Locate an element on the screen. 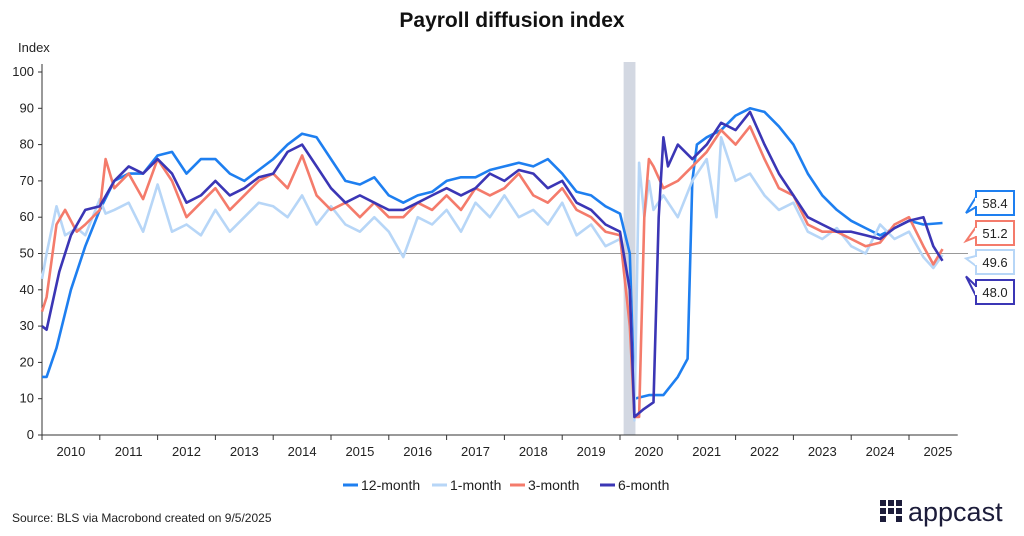  y-tick-label: 20 is located at coordinates (27, 361).